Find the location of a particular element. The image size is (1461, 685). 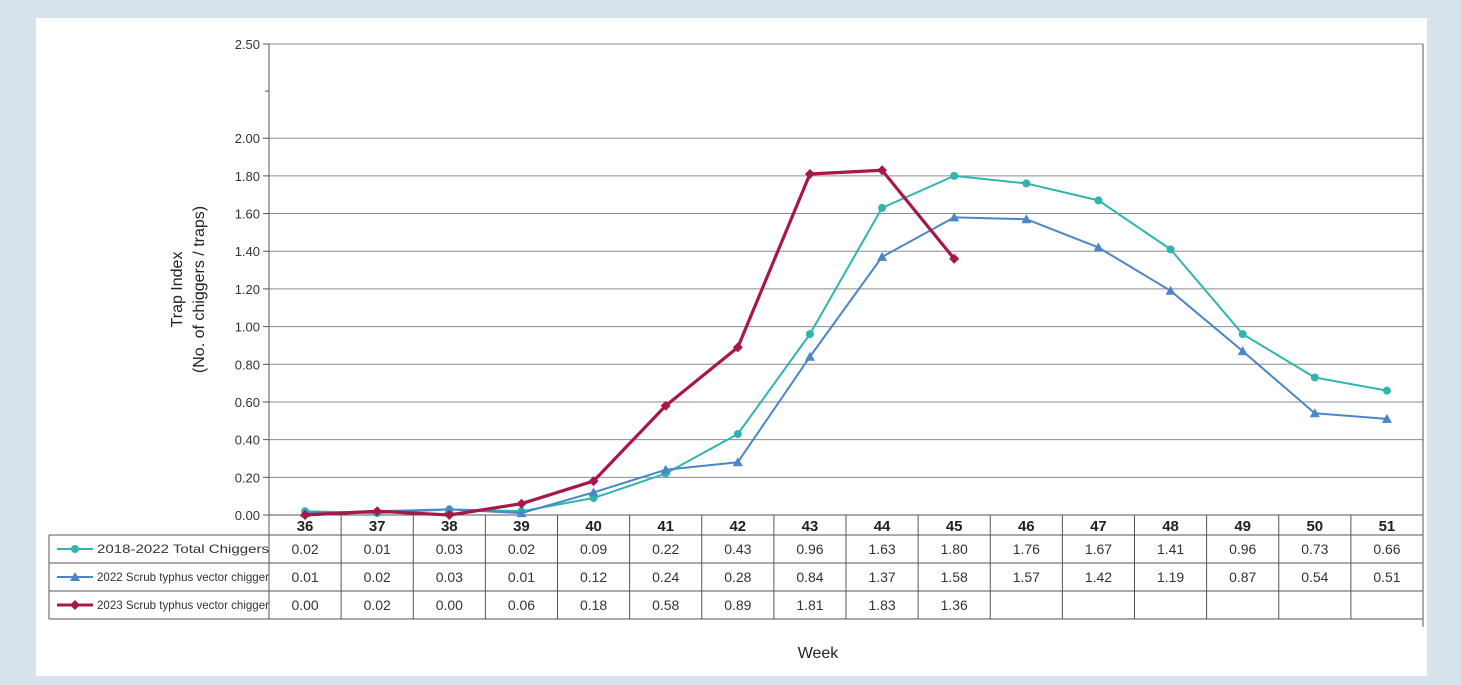

week-label: 38 is located at coordinates (449, 526).